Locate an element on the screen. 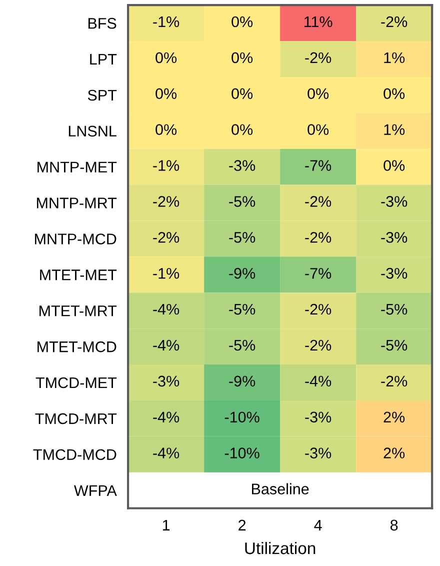 This screenshot has width=440, height=566. y-tick-label: WFPA is located at coordinates (95, 490).